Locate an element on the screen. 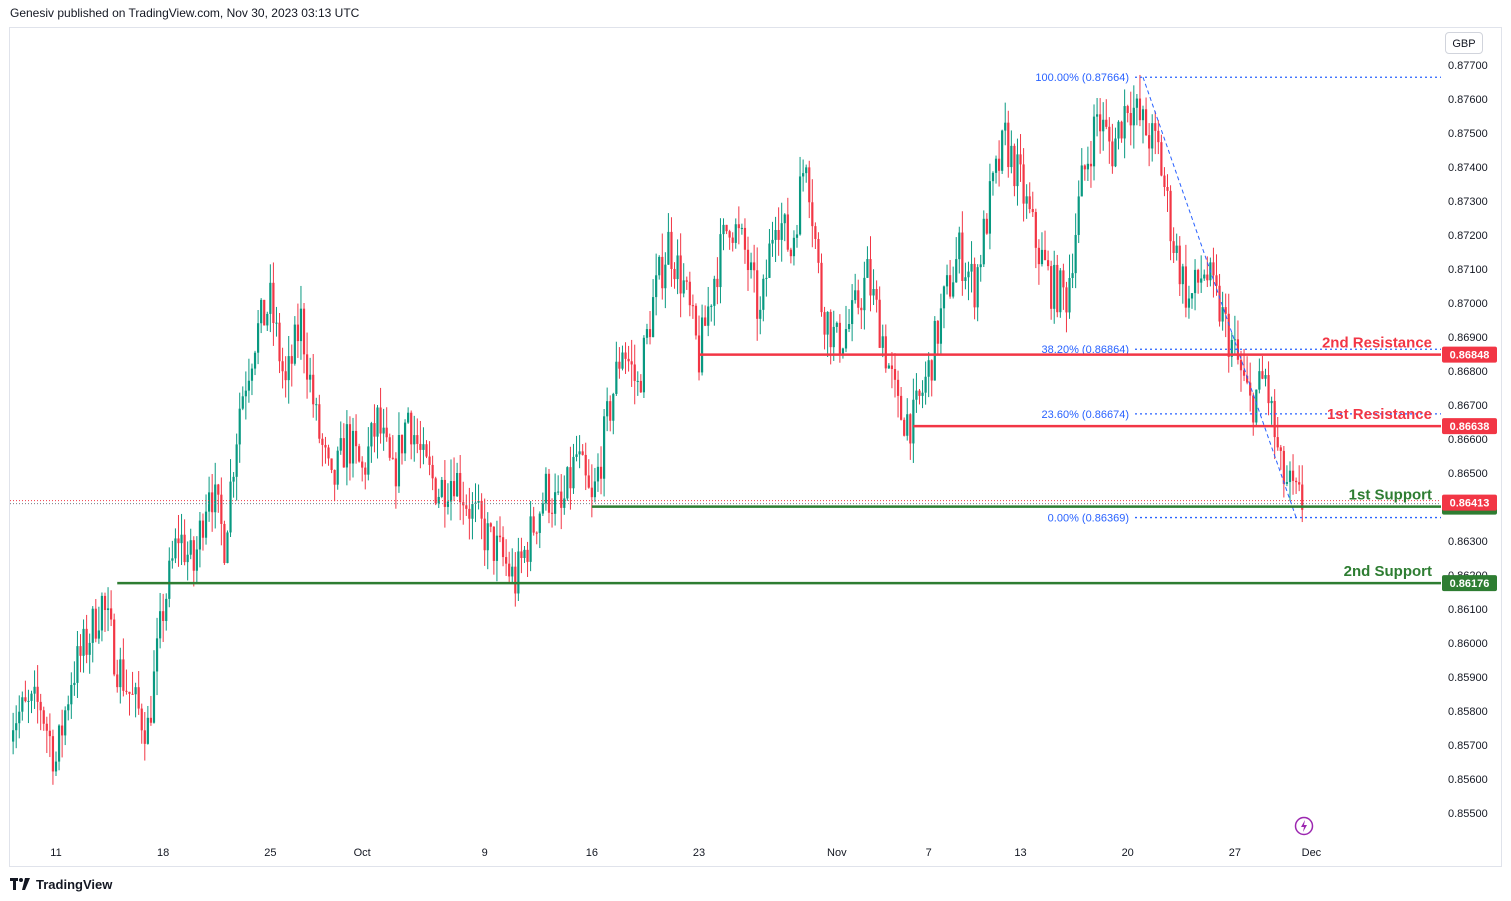 This screenshot has height=901, width=1511. tradingview-logo-icon is located at coordinates (21, 884).